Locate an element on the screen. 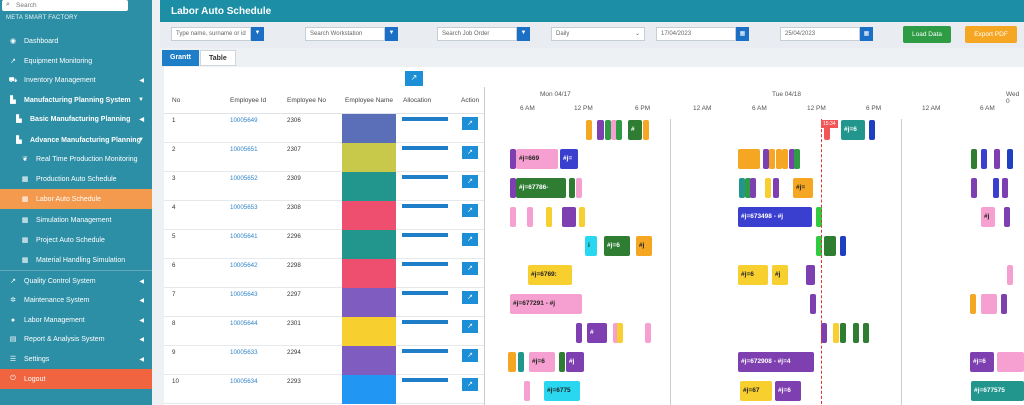 This screenshot has width=1024, height=405. employee-id-link: 10005634 is located at coordinates (244, 381).